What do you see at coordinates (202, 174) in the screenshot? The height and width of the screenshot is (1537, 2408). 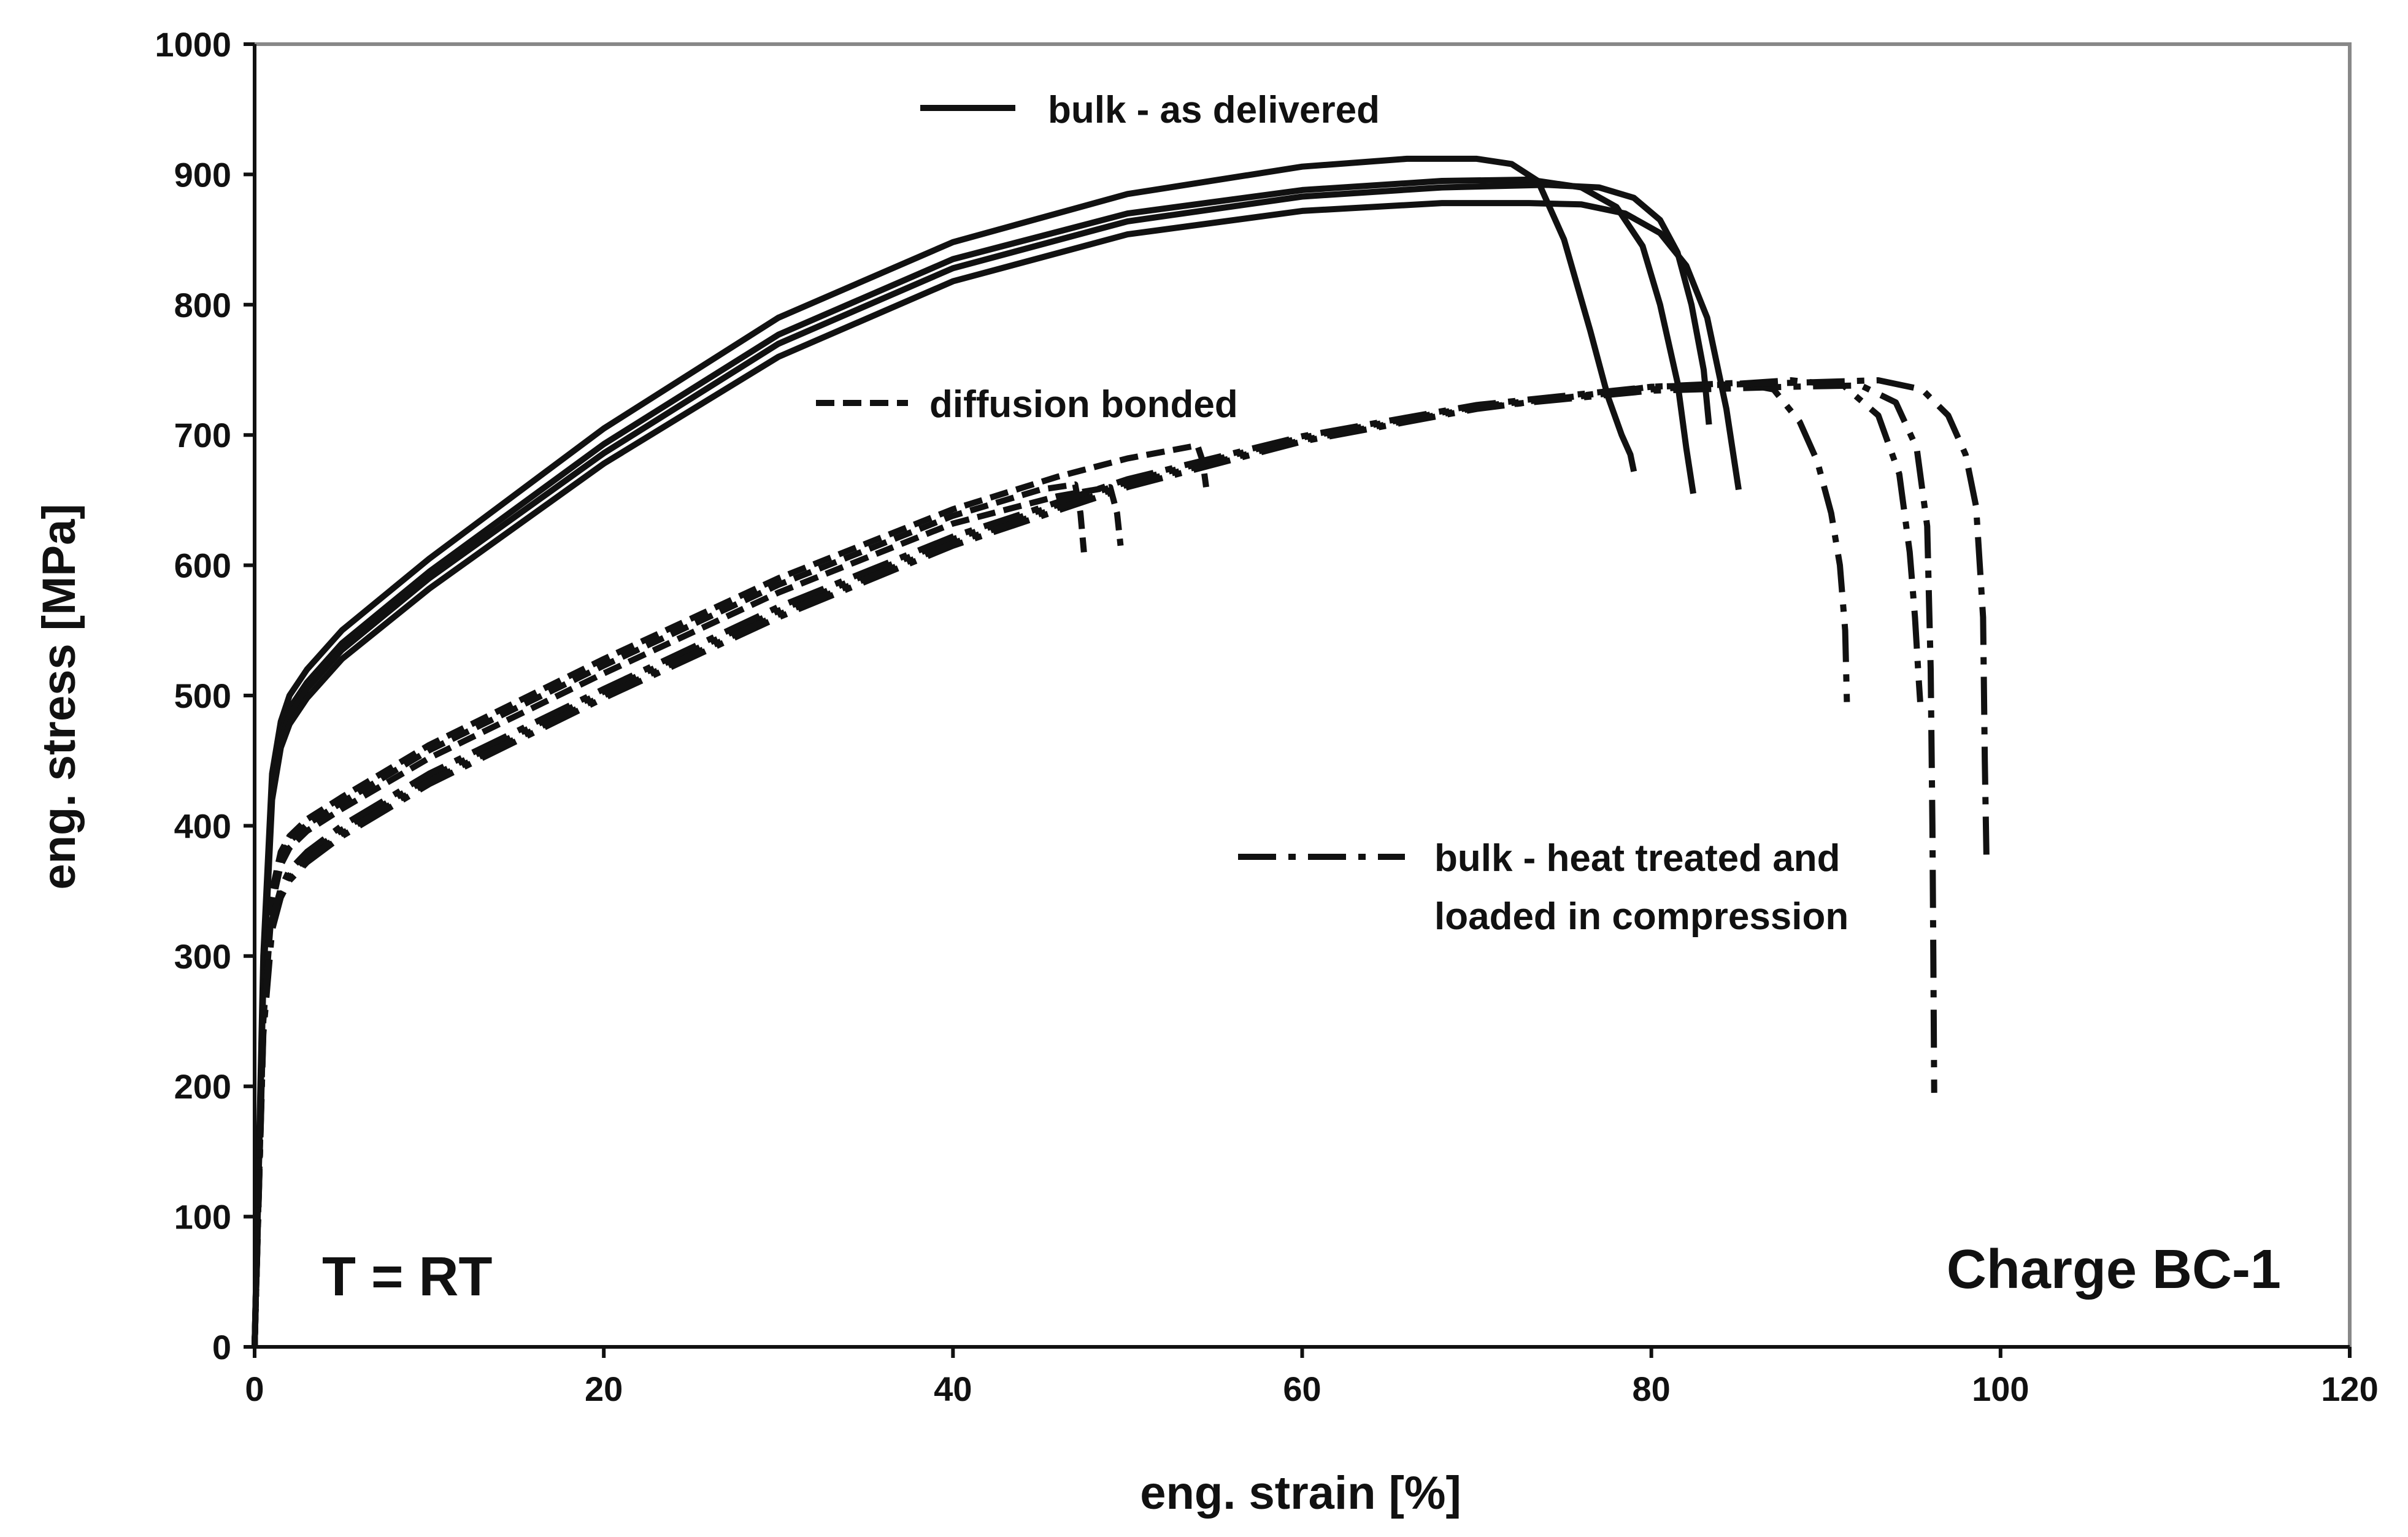 I see `y-tick-label: 900` at bounding box center [202, 174].